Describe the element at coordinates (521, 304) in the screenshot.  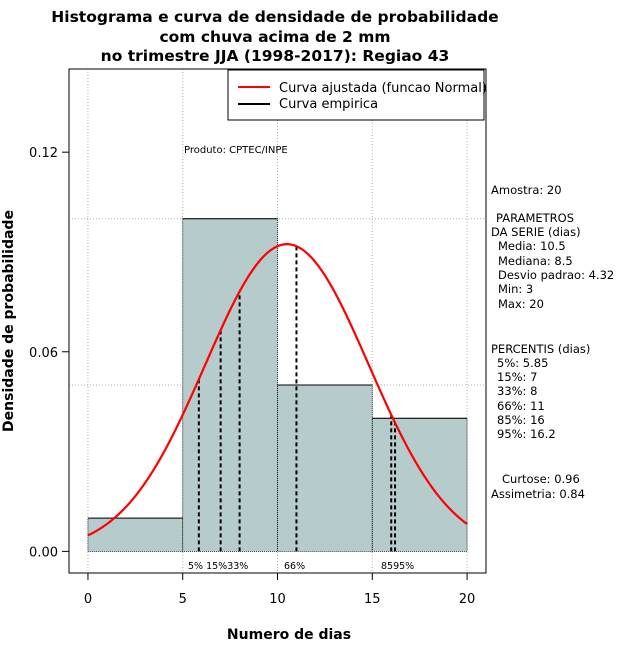
I see `param-max: Max: 20` at that location.